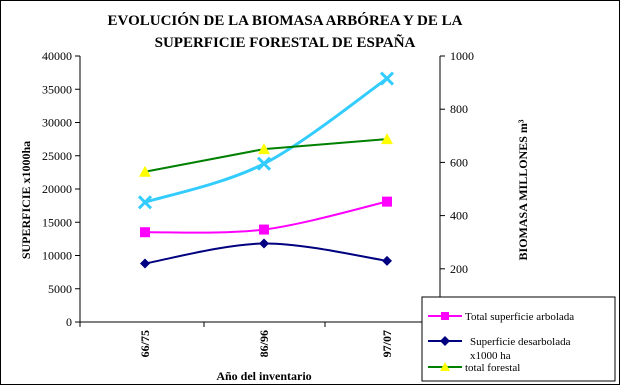 This screenshot has height=390, width=620. Describe the element at coordinates (462, 56) in the screenshot. I see `y-right-tick-label: 1000` at that location.